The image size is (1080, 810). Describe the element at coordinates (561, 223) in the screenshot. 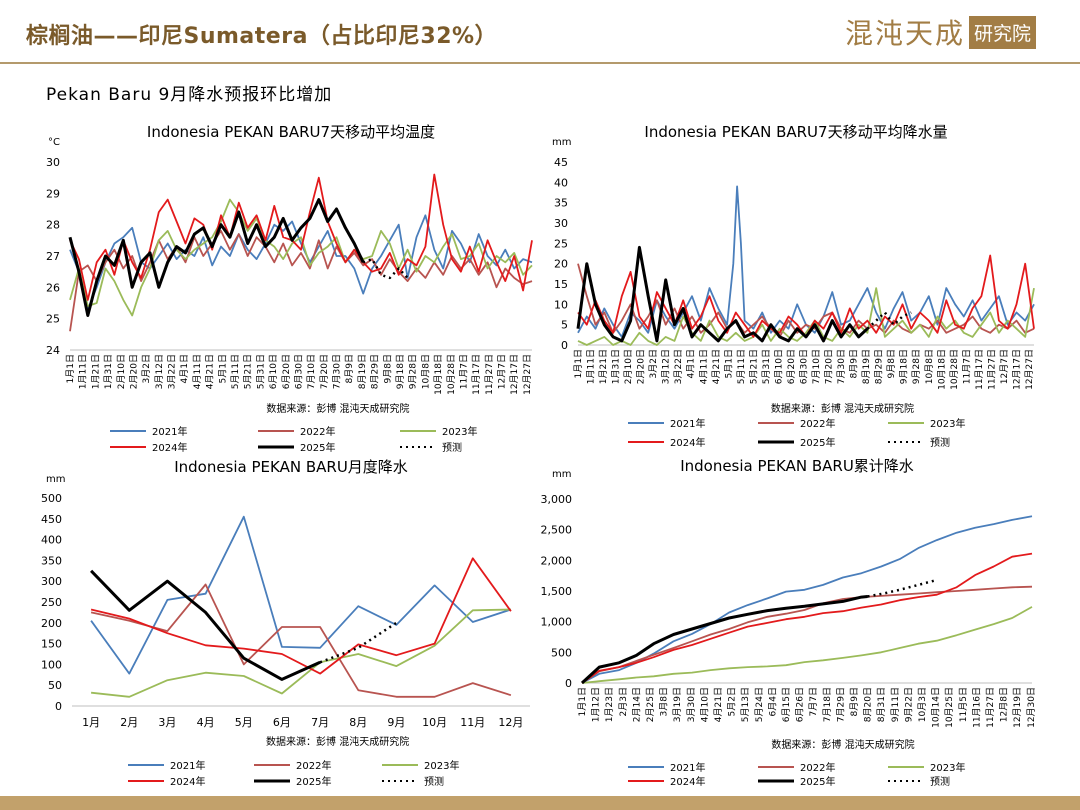

I see `y-tick-label: 30` at that location.